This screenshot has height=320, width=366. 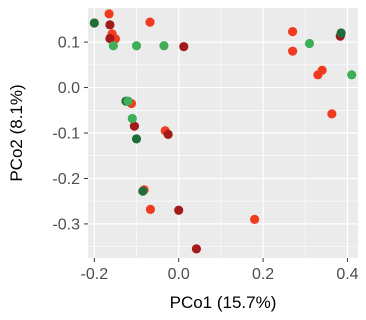 I want to click on y-axis-title: PCo2 (8.1%), so click(x=16, y=132).